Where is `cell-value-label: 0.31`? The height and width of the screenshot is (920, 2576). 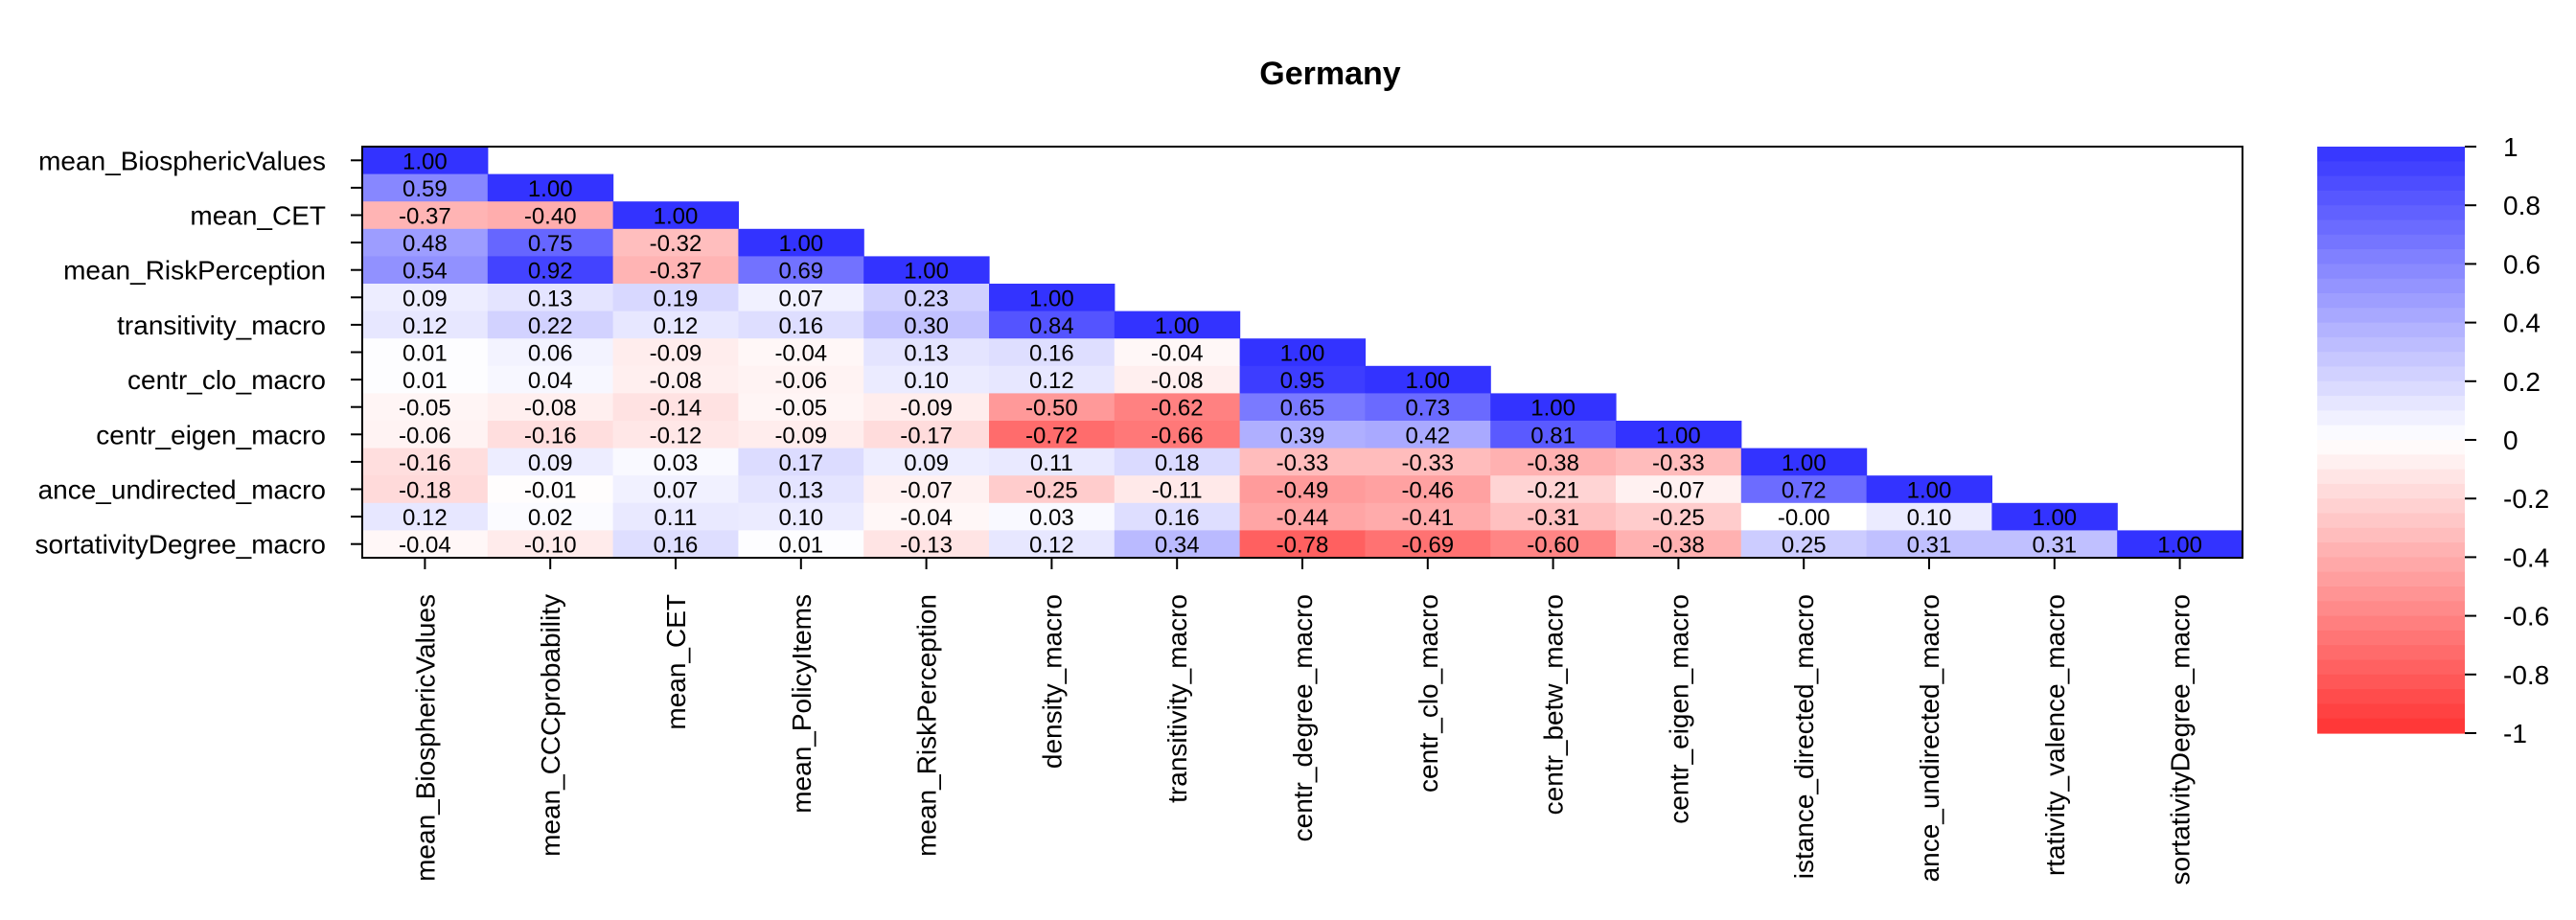 cell-value-label: 0.31 is located at coordinates (1929, 546).